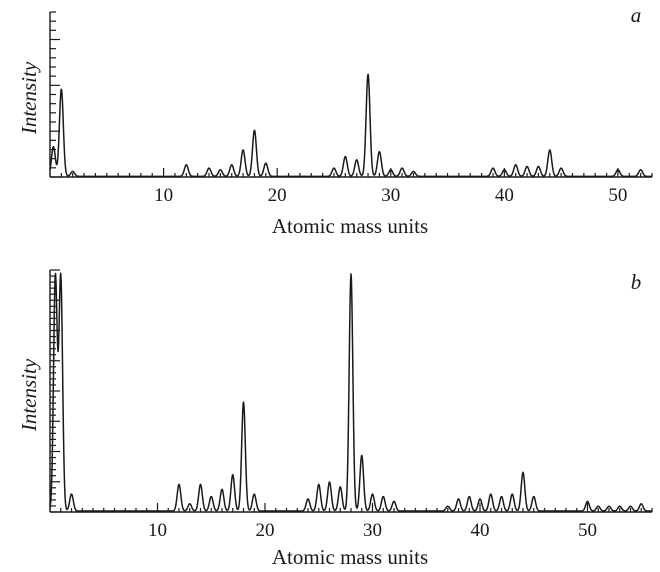 This screenshot has height=572, width=660. I want to click on panel-a-letter: a, so click(636, 15).